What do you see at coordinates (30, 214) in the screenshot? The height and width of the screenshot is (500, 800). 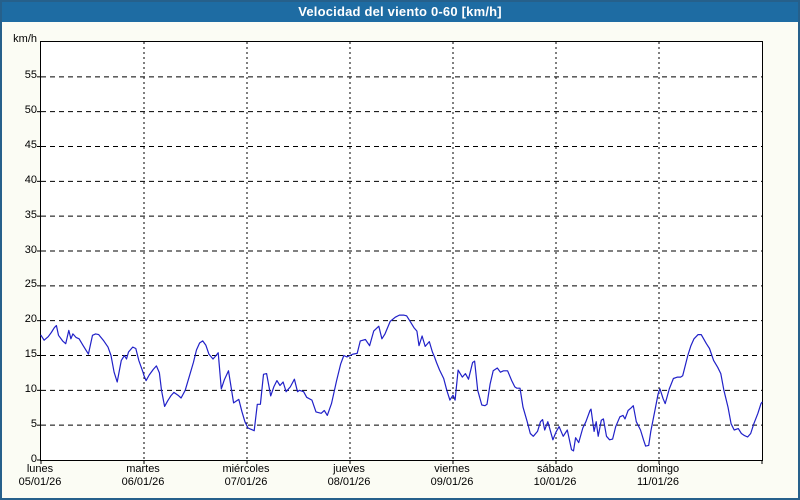 I see `y-tick-label: 35` at bounding box center [30, 214].